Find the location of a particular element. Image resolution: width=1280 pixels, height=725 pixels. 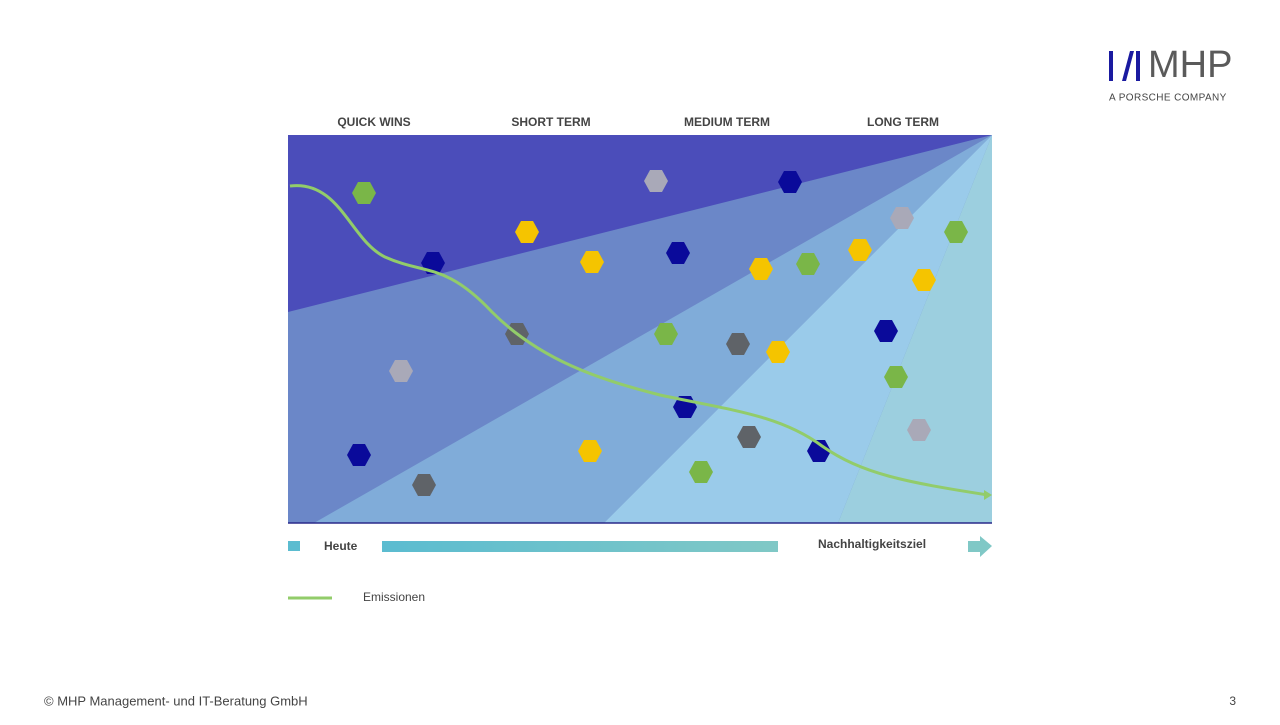

phase-label: QUICK WINS is located at coordinates (373, 122).